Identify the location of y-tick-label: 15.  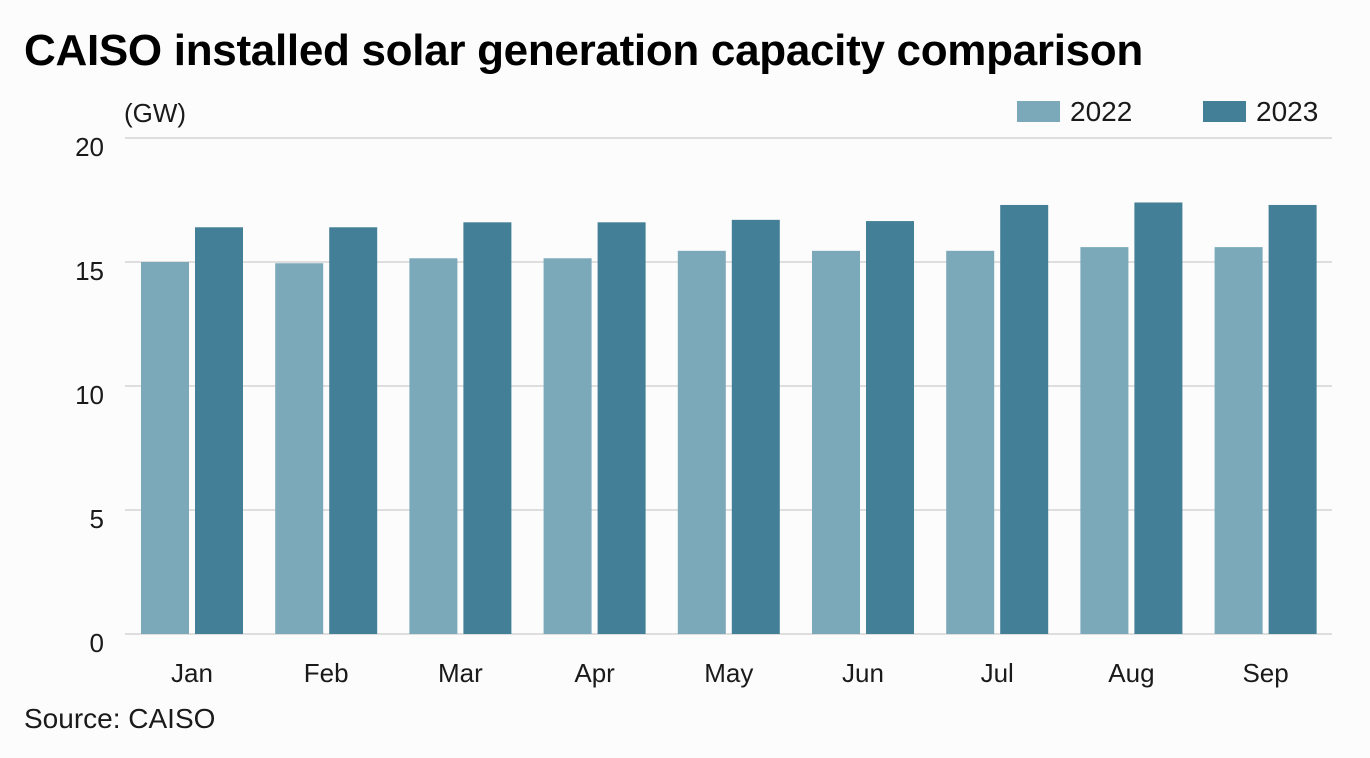
(89, 271).